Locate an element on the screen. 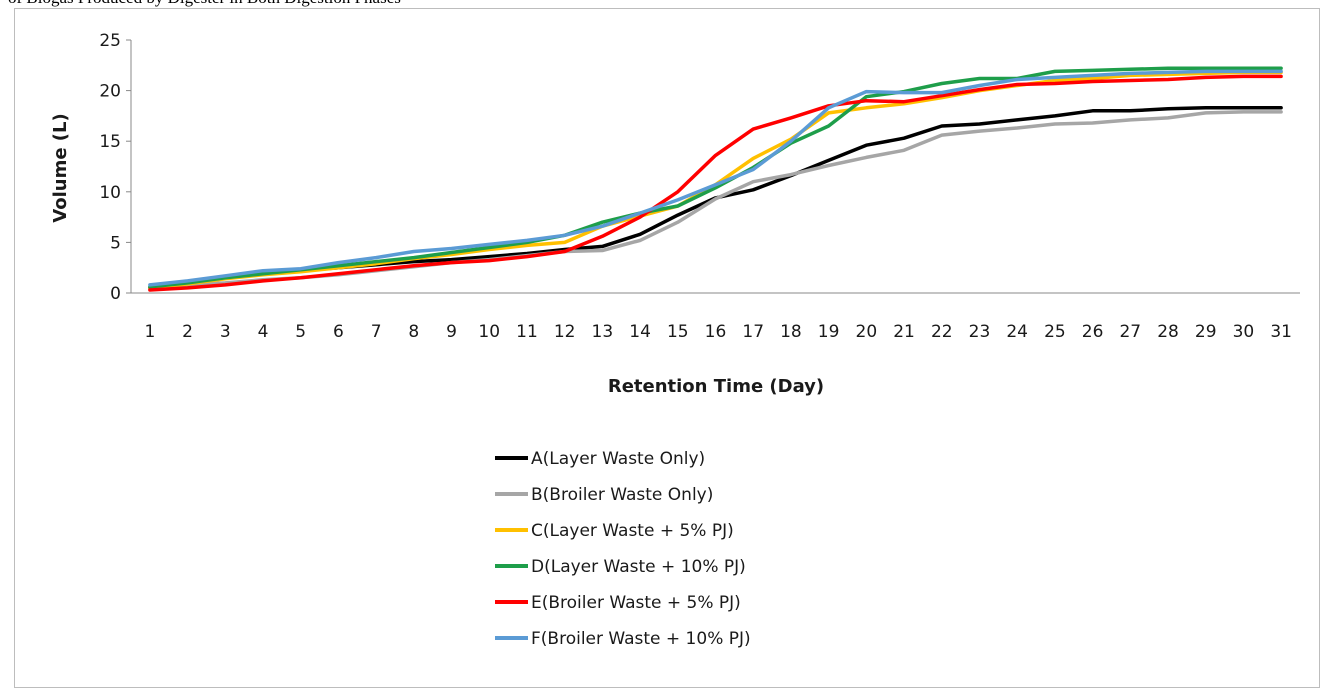  y-tick-label: 25 is located at coordinates (110, 41).